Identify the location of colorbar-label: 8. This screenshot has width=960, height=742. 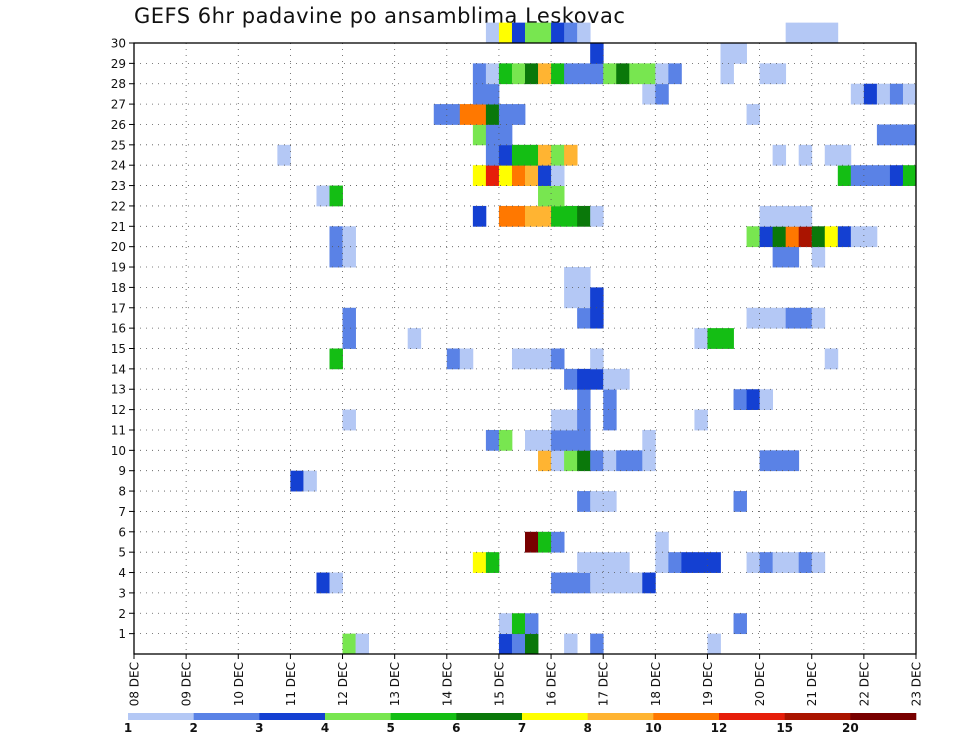
(587, 728).